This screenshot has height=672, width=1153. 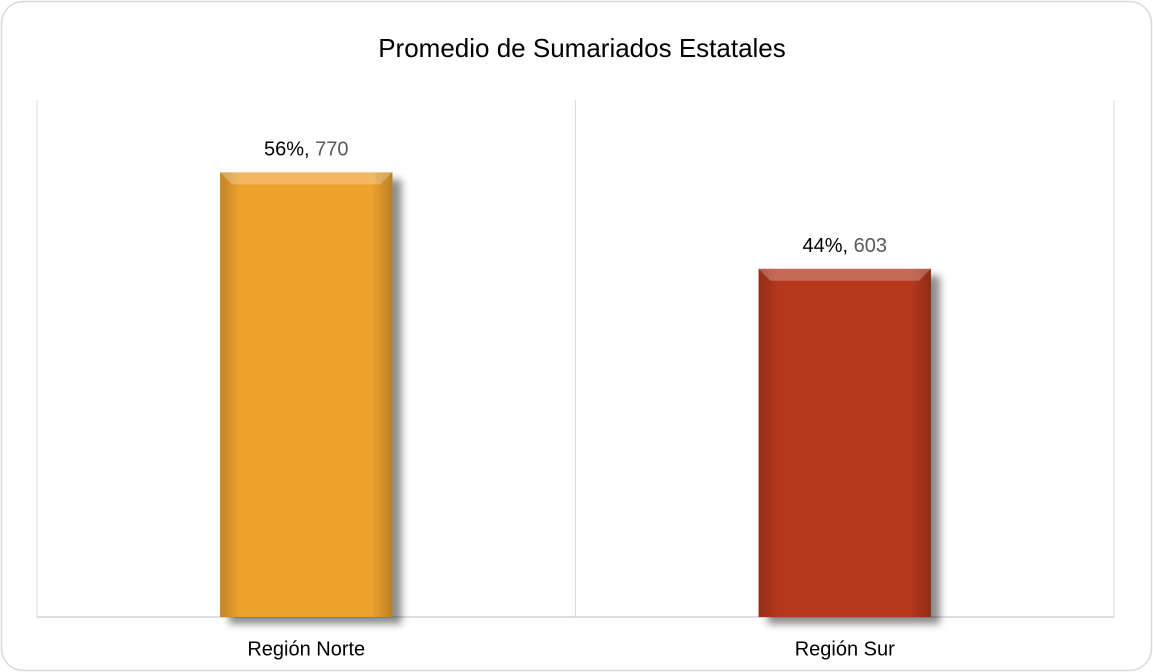 I want to click on data-label: 56%, 770, so click(x=306, y=150).